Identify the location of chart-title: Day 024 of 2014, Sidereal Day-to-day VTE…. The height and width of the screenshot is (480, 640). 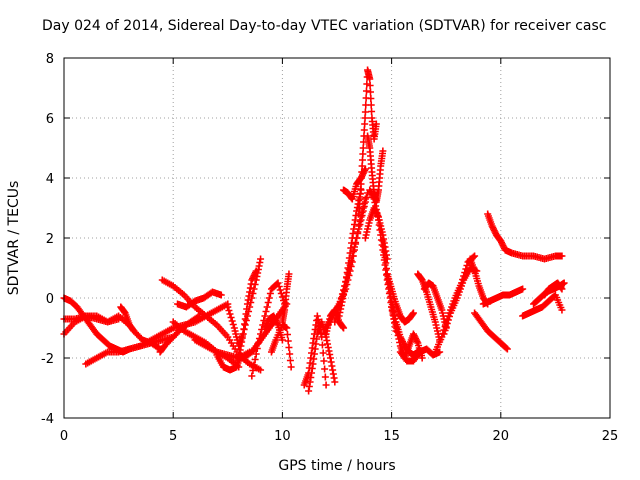
(324, 26).